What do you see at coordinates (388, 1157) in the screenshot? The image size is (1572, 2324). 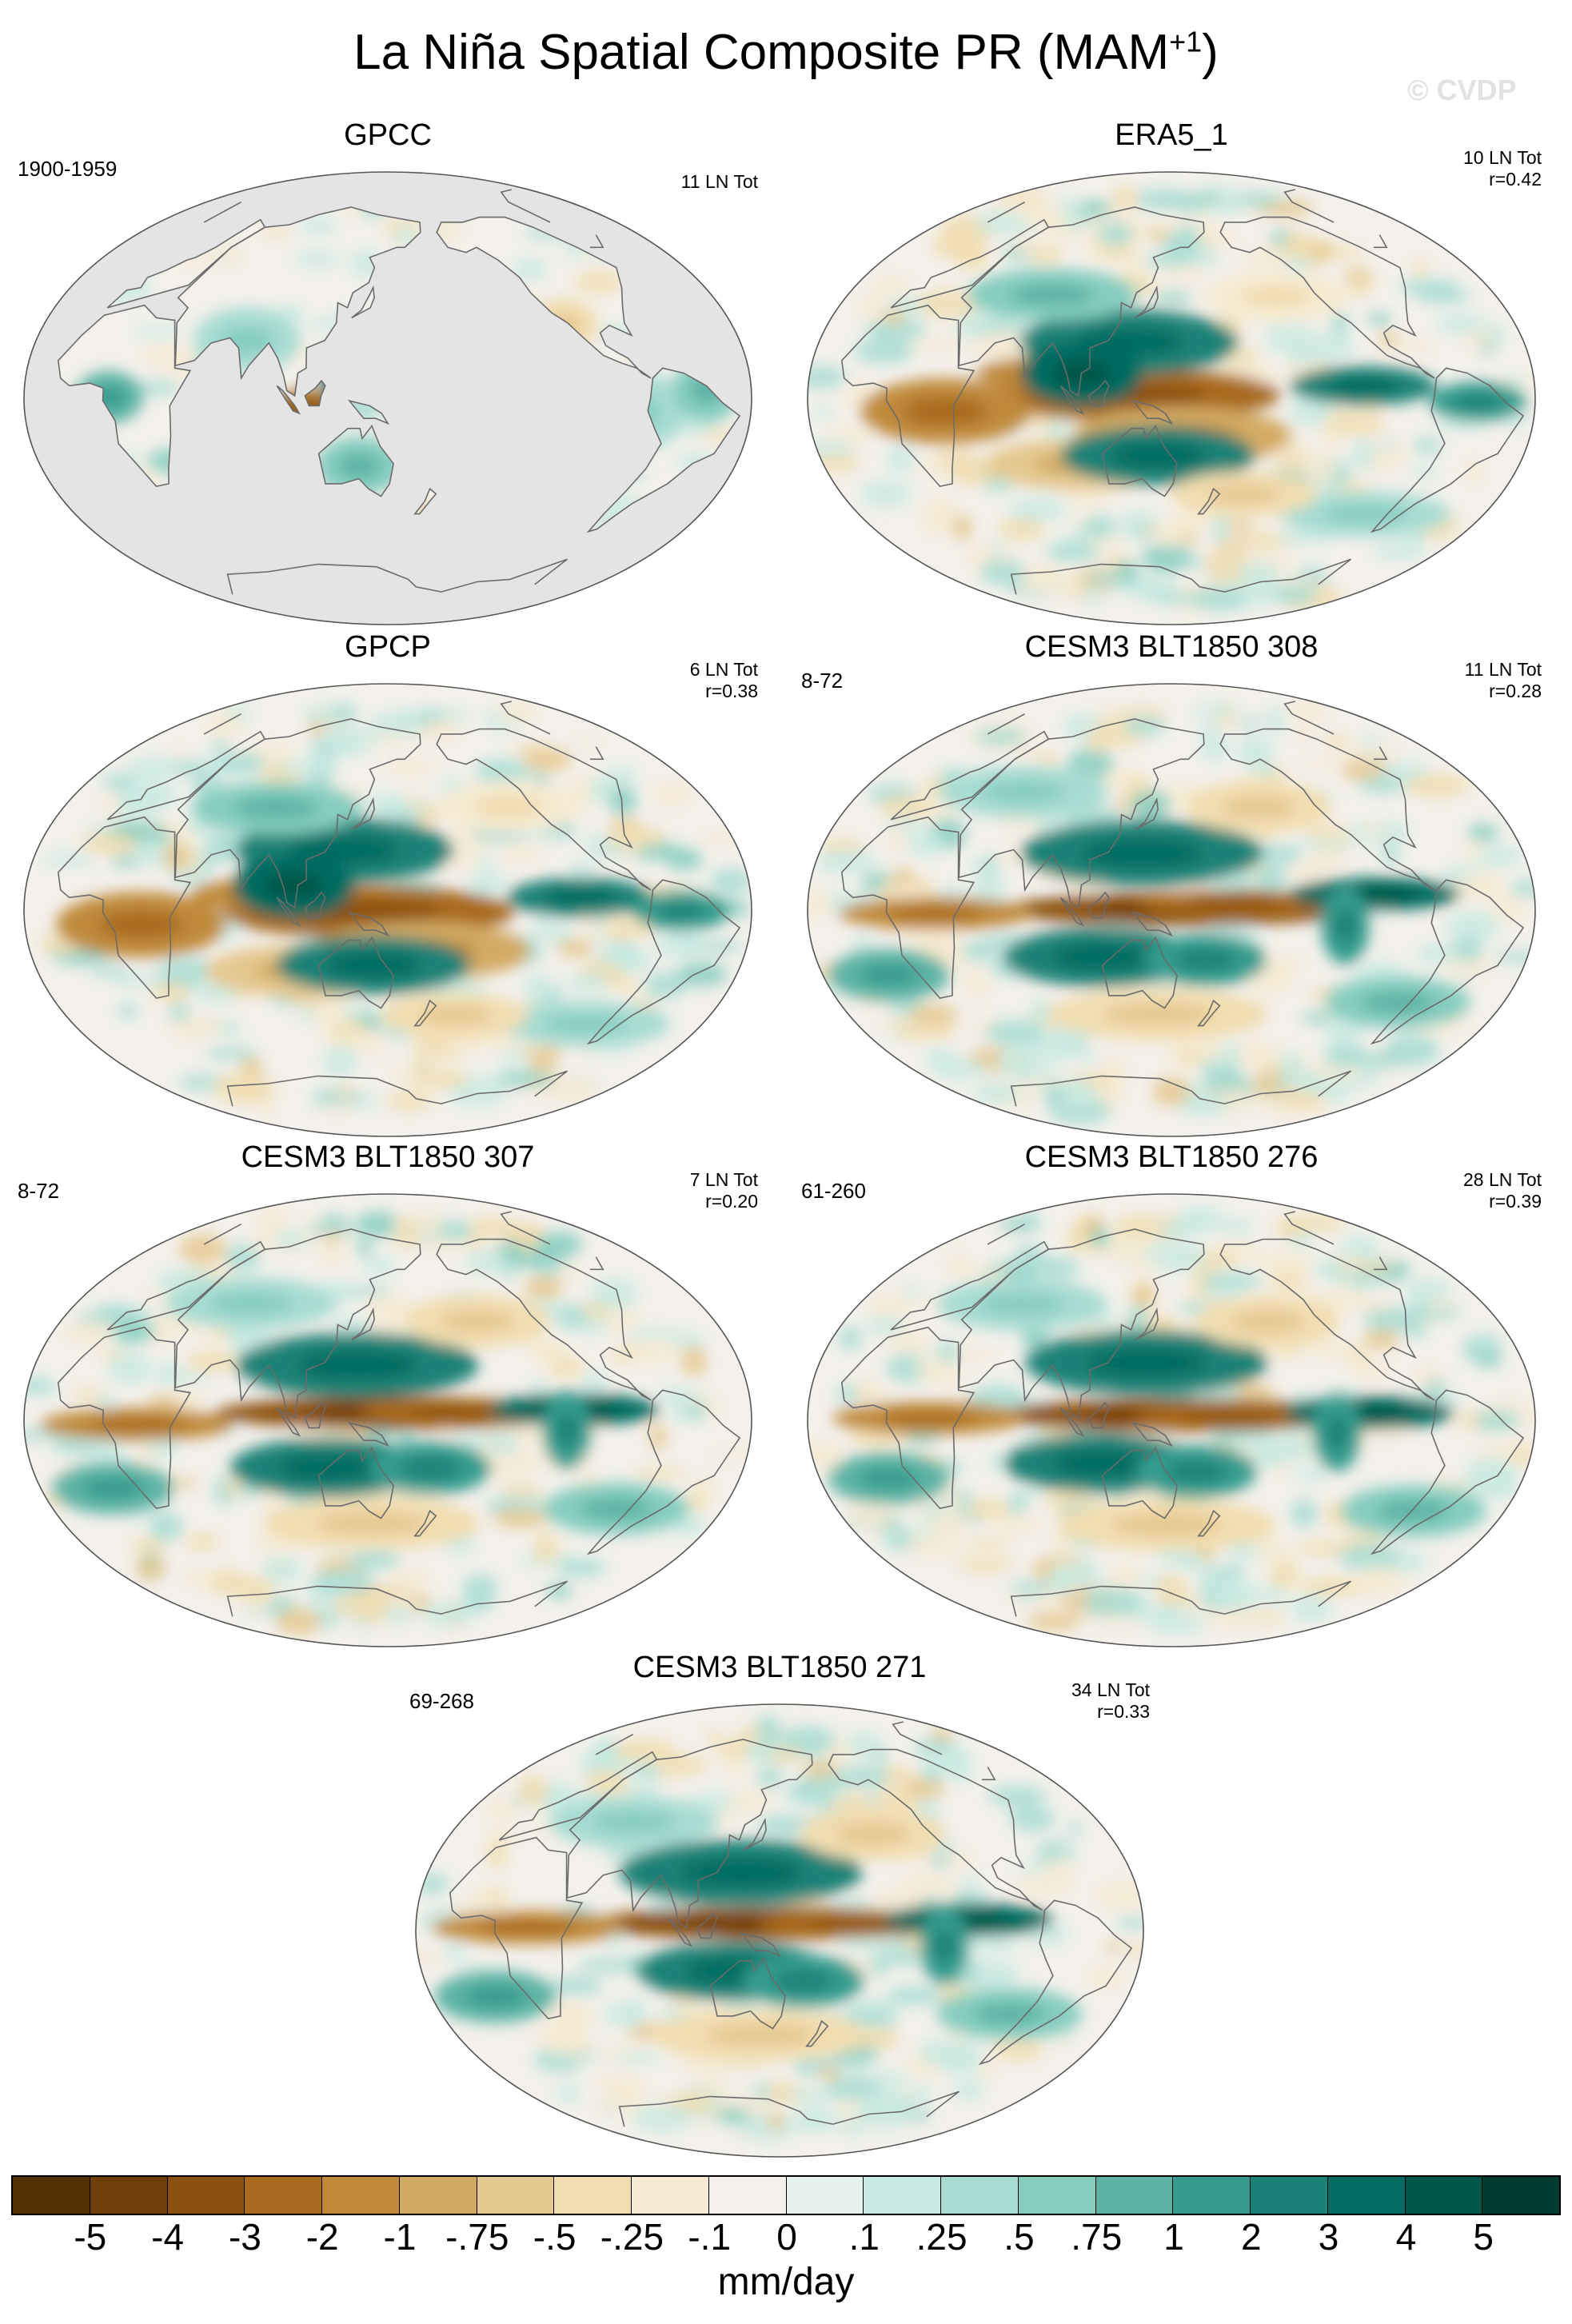 I see `panel-title: CESM3 BLT1850 307` at bounding box center [388, 1157].